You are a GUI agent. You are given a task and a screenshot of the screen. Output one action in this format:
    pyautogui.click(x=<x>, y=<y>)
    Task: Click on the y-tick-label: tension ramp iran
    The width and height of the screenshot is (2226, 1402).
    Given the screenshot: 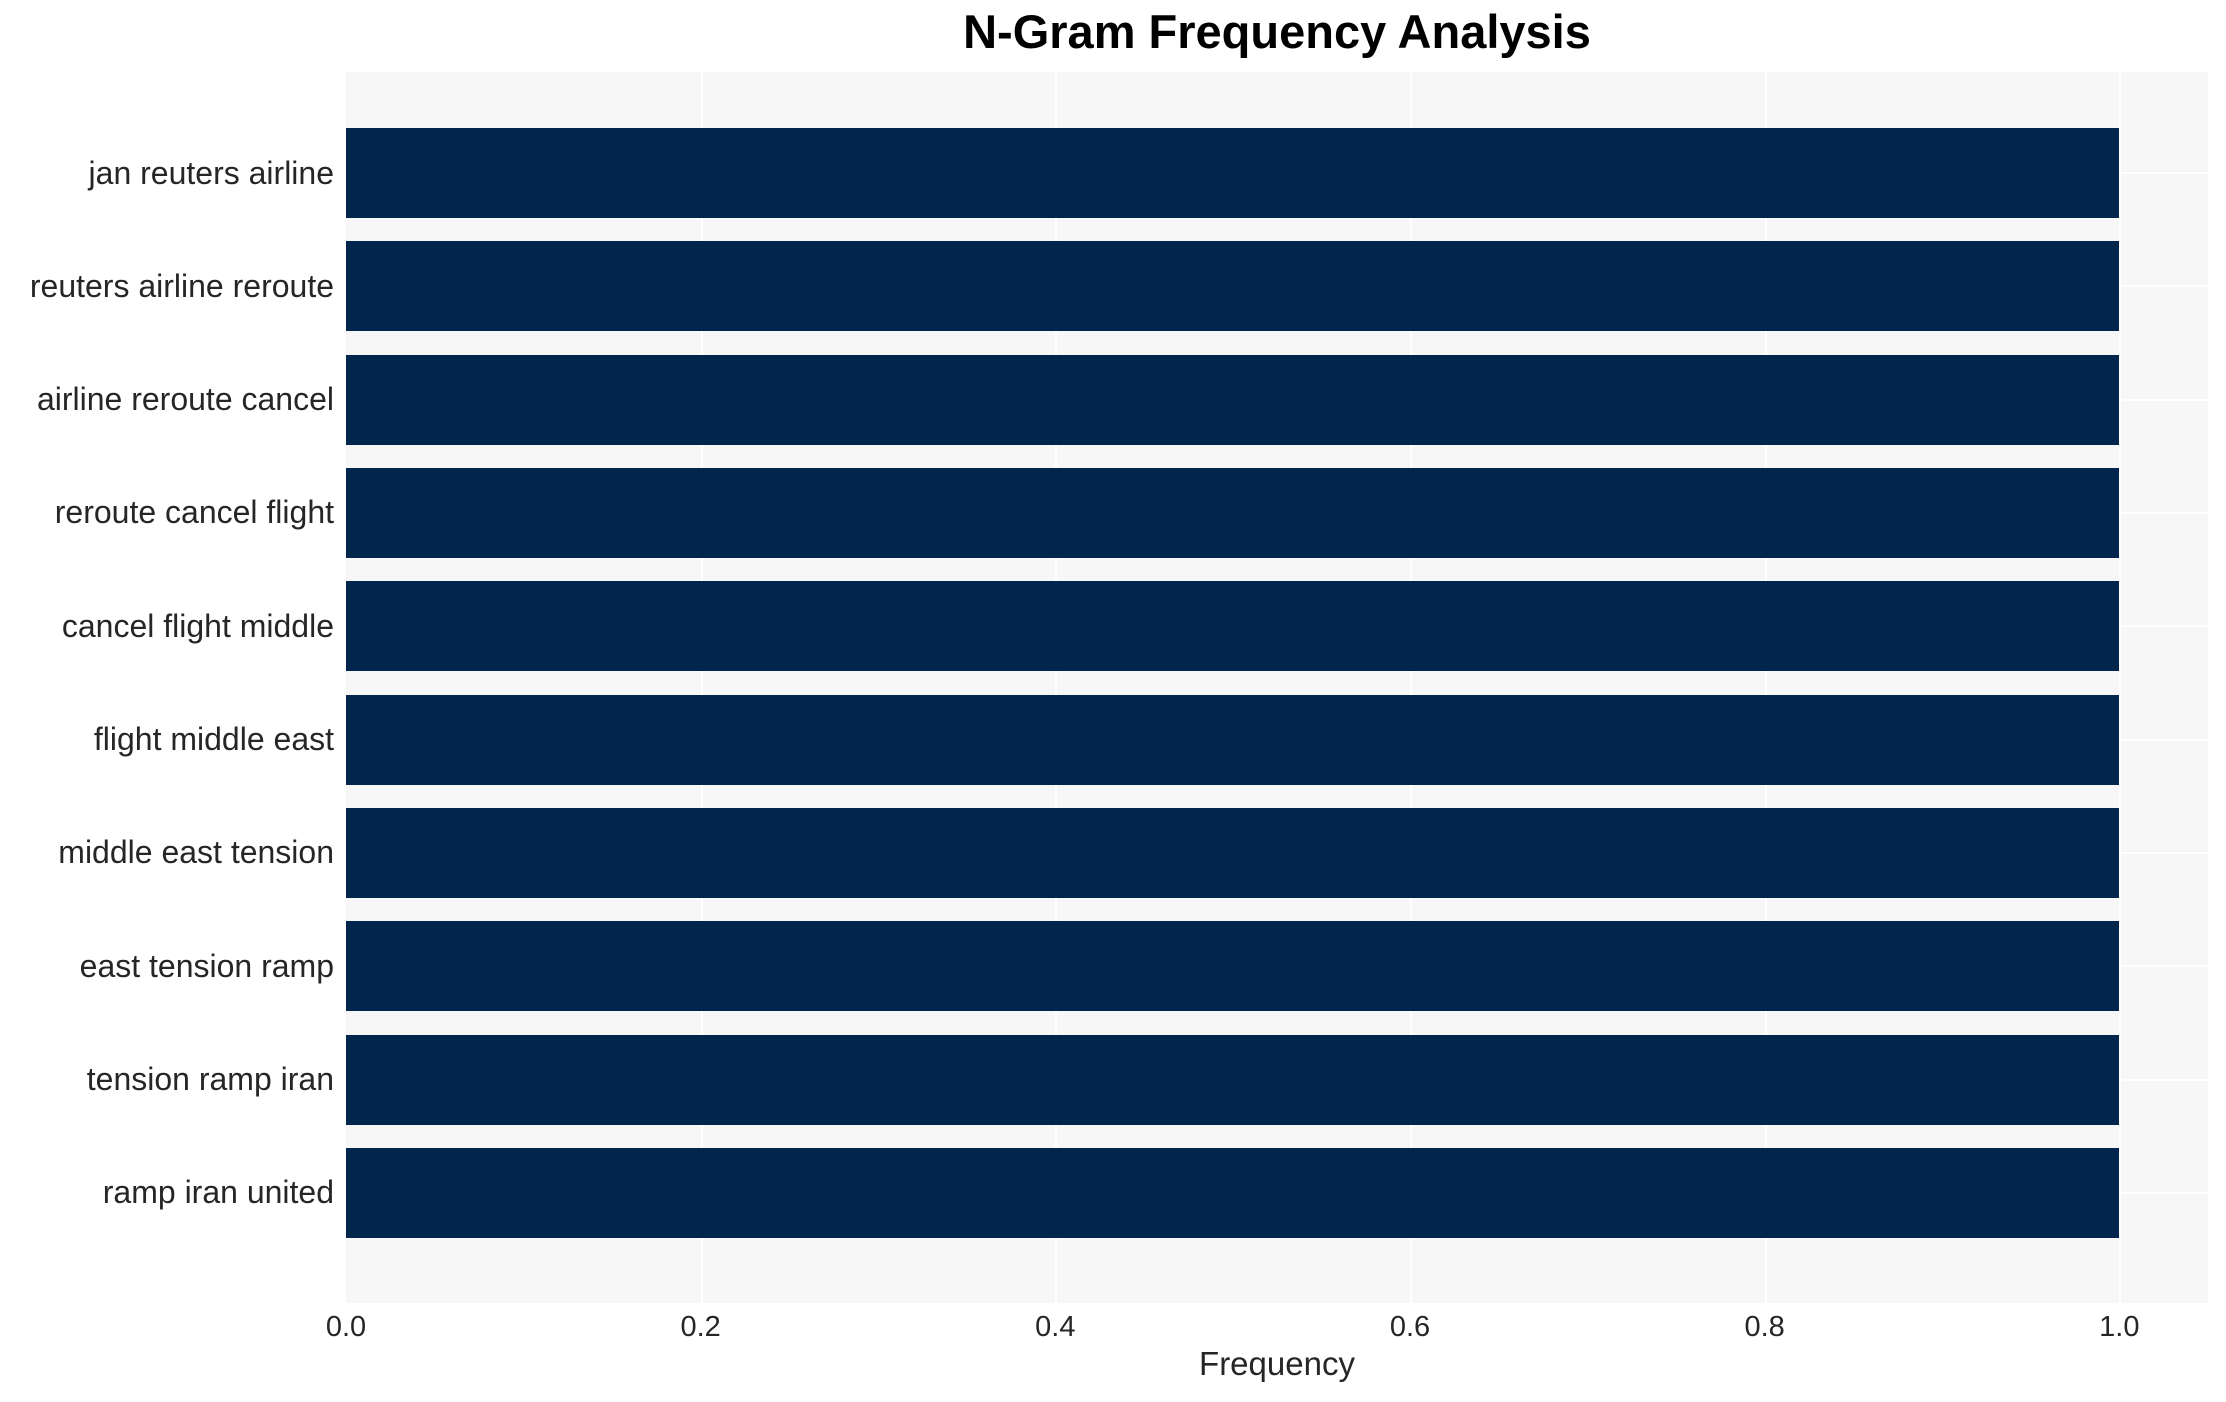 What is the action you would take?
    pyautogui.click(x=210, y=1079)
    